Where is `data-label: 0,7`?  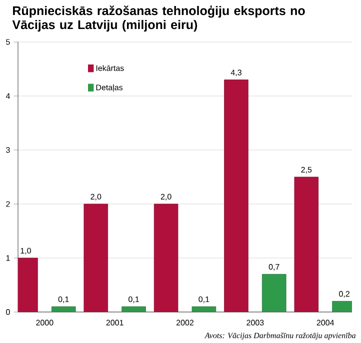
data-label: 0,7 is located at coordinates (274, 267).